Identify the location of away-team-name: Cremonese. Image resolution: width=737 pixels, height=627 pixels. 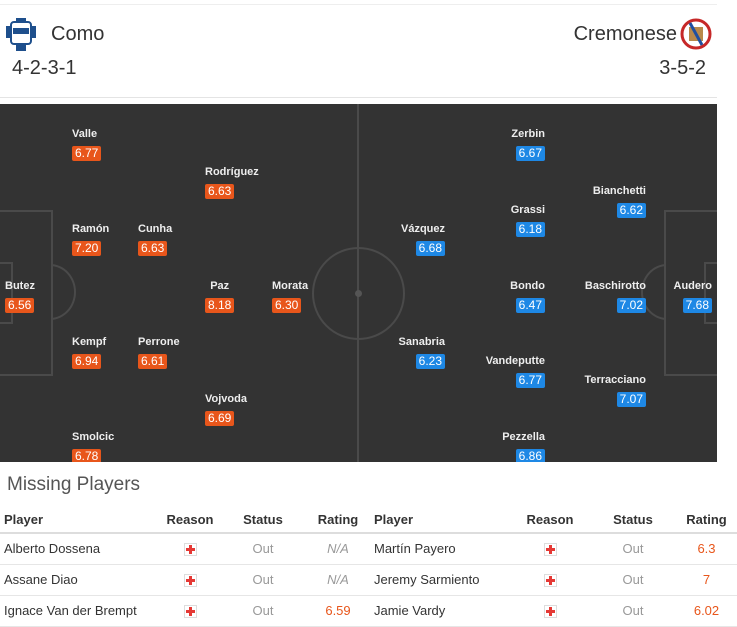
(625, 34).